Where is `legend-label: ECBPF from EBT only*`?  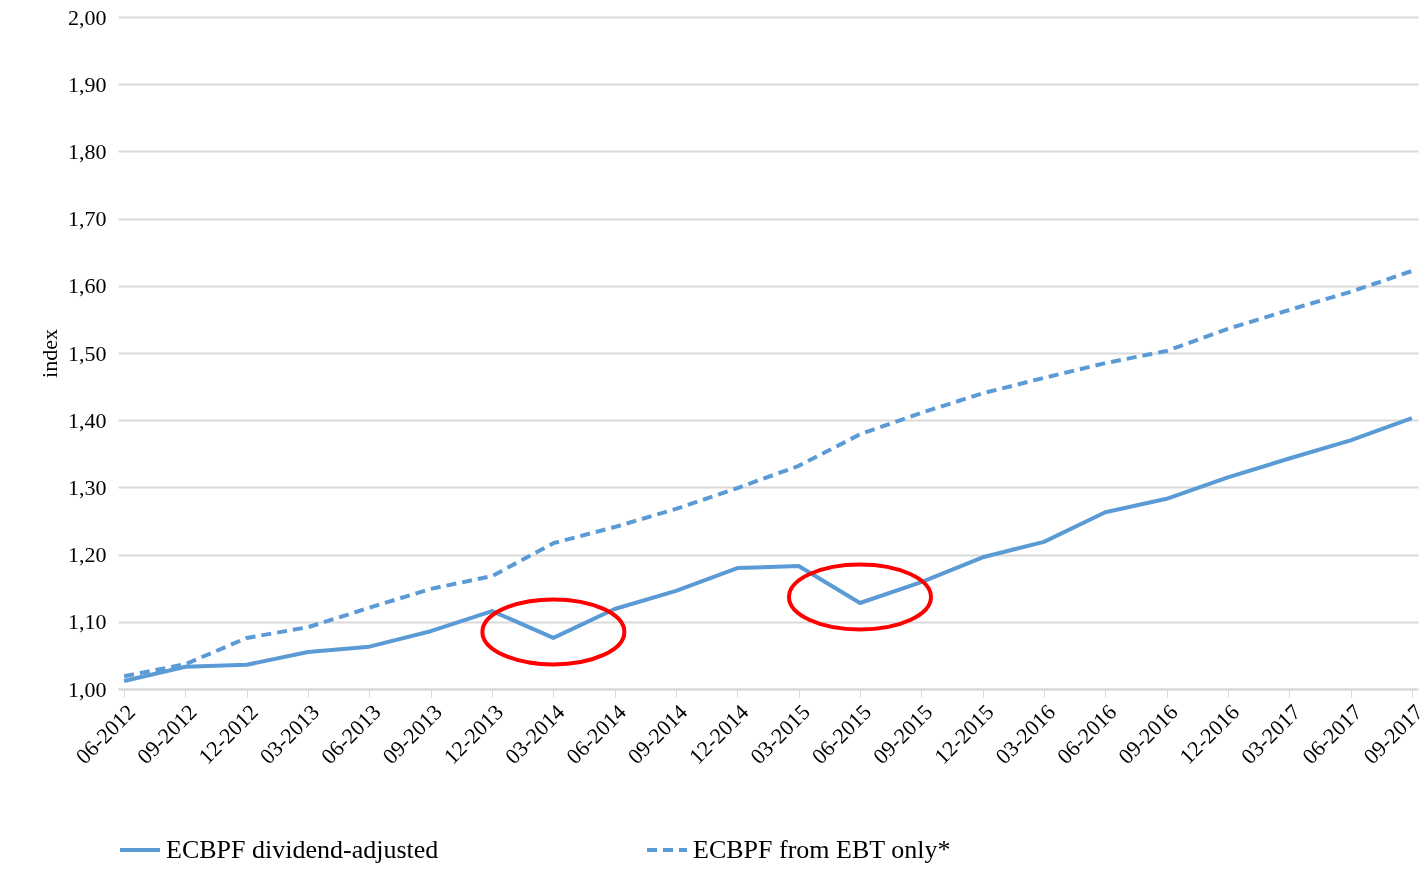 legend-label: ECBPF from EBT only* is located at coordinates (822, 849).